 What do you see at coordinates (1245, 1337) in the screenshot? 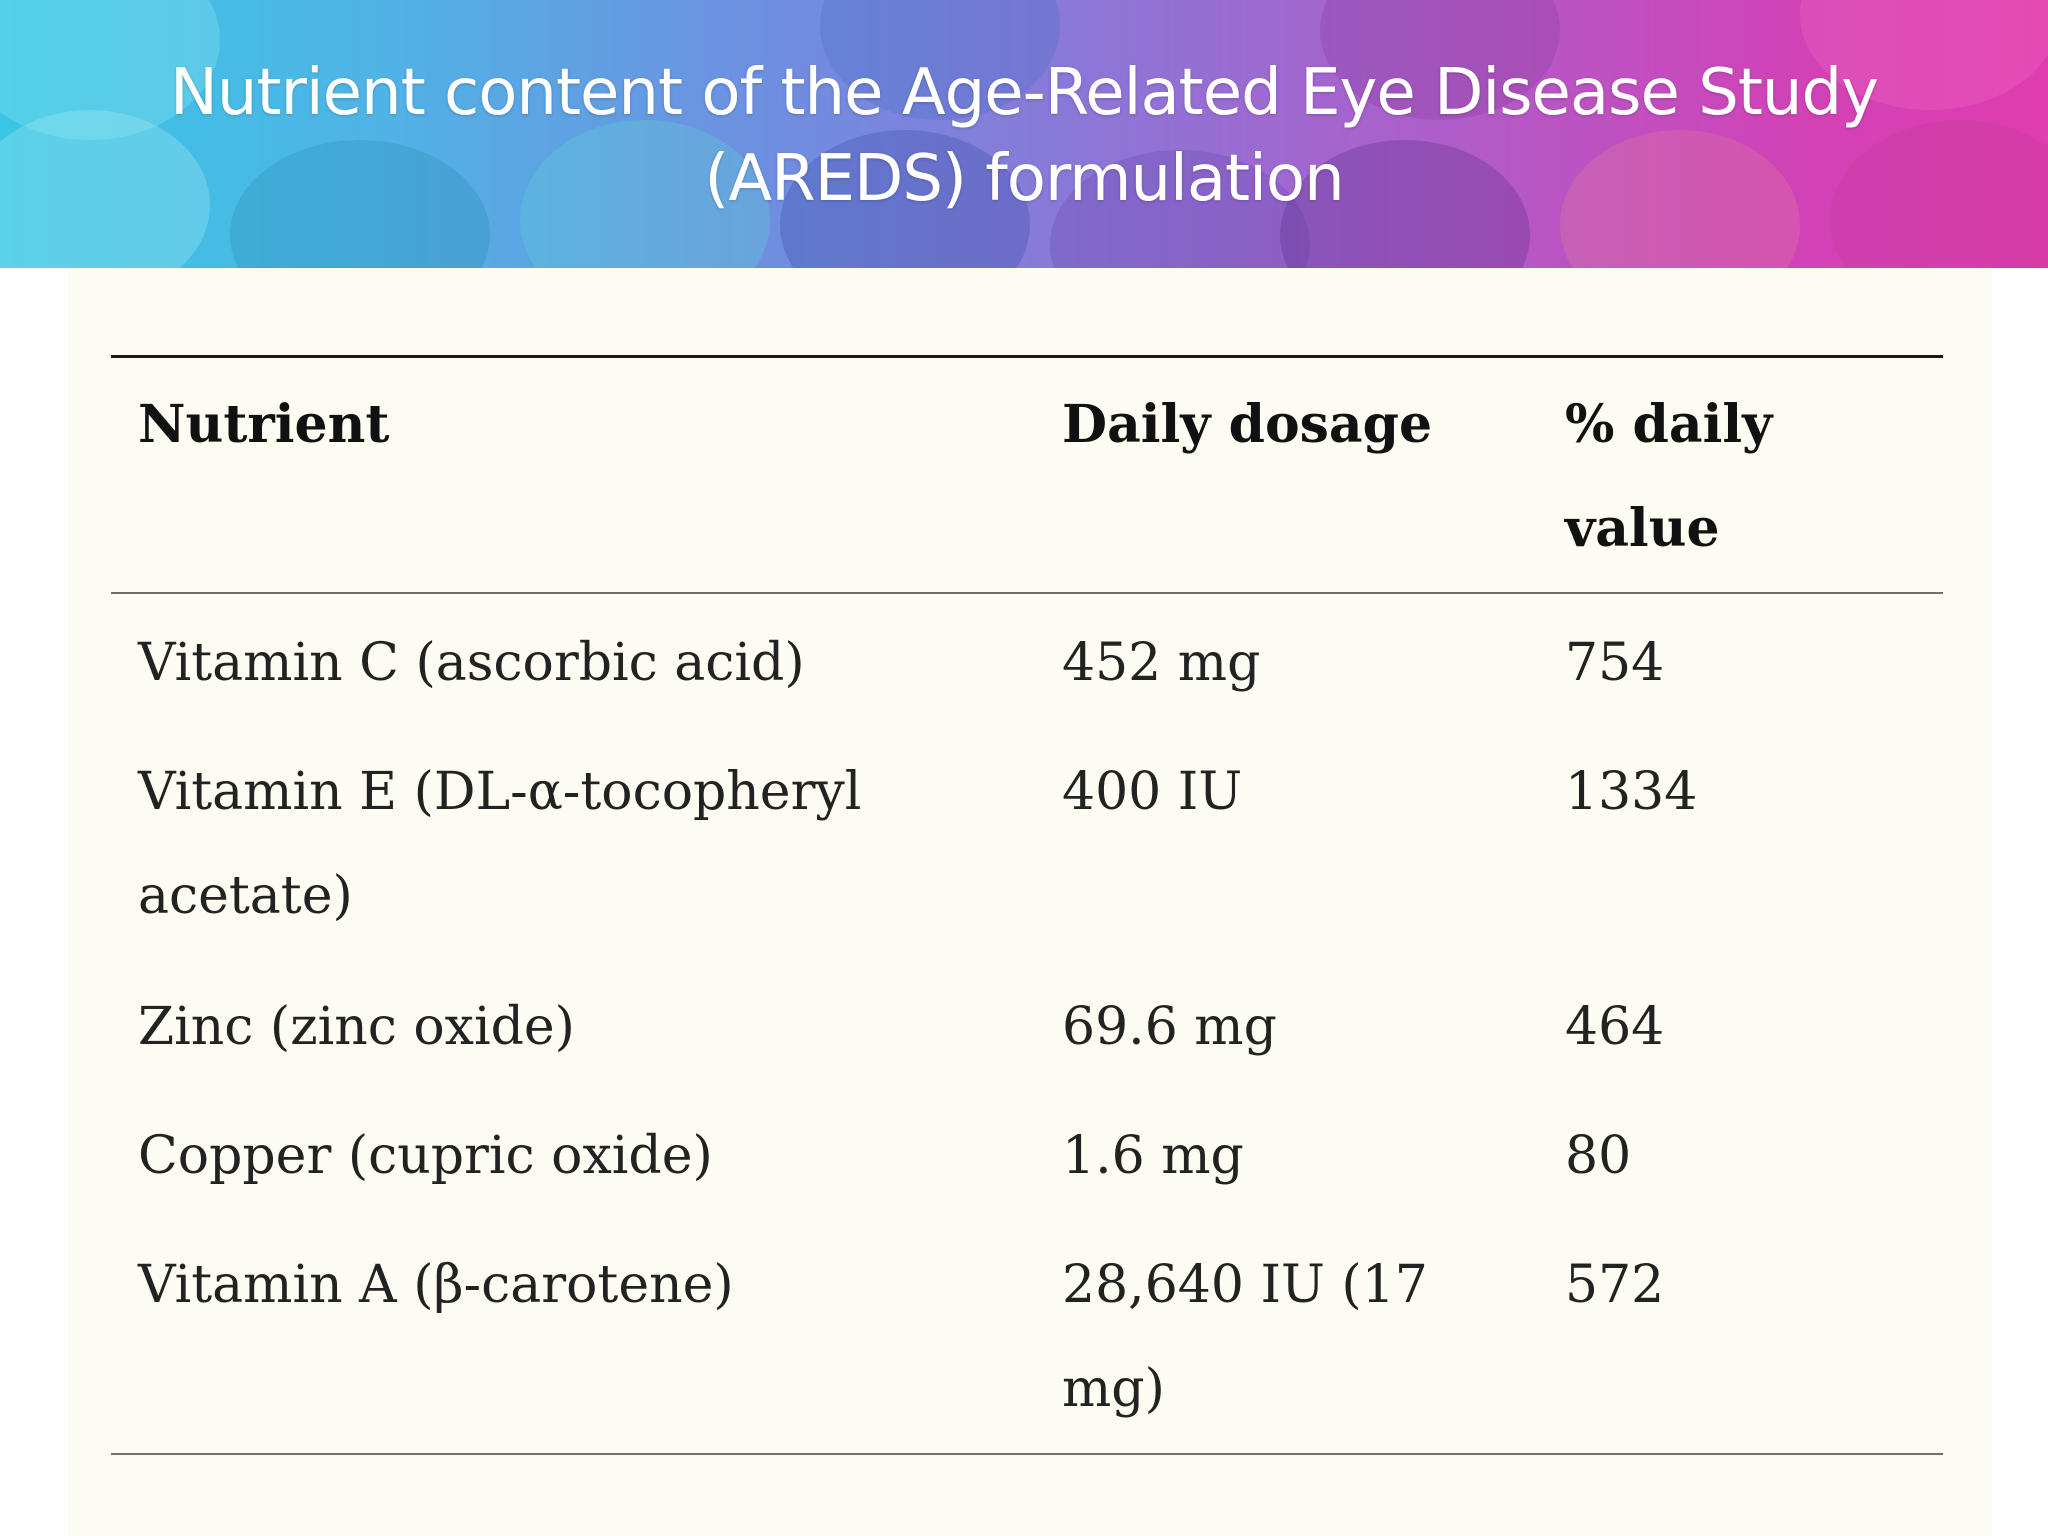
I see `table-cell-daily-dosage: 28,640 IU (17 mg)` at bounding box center [1245, 1337].